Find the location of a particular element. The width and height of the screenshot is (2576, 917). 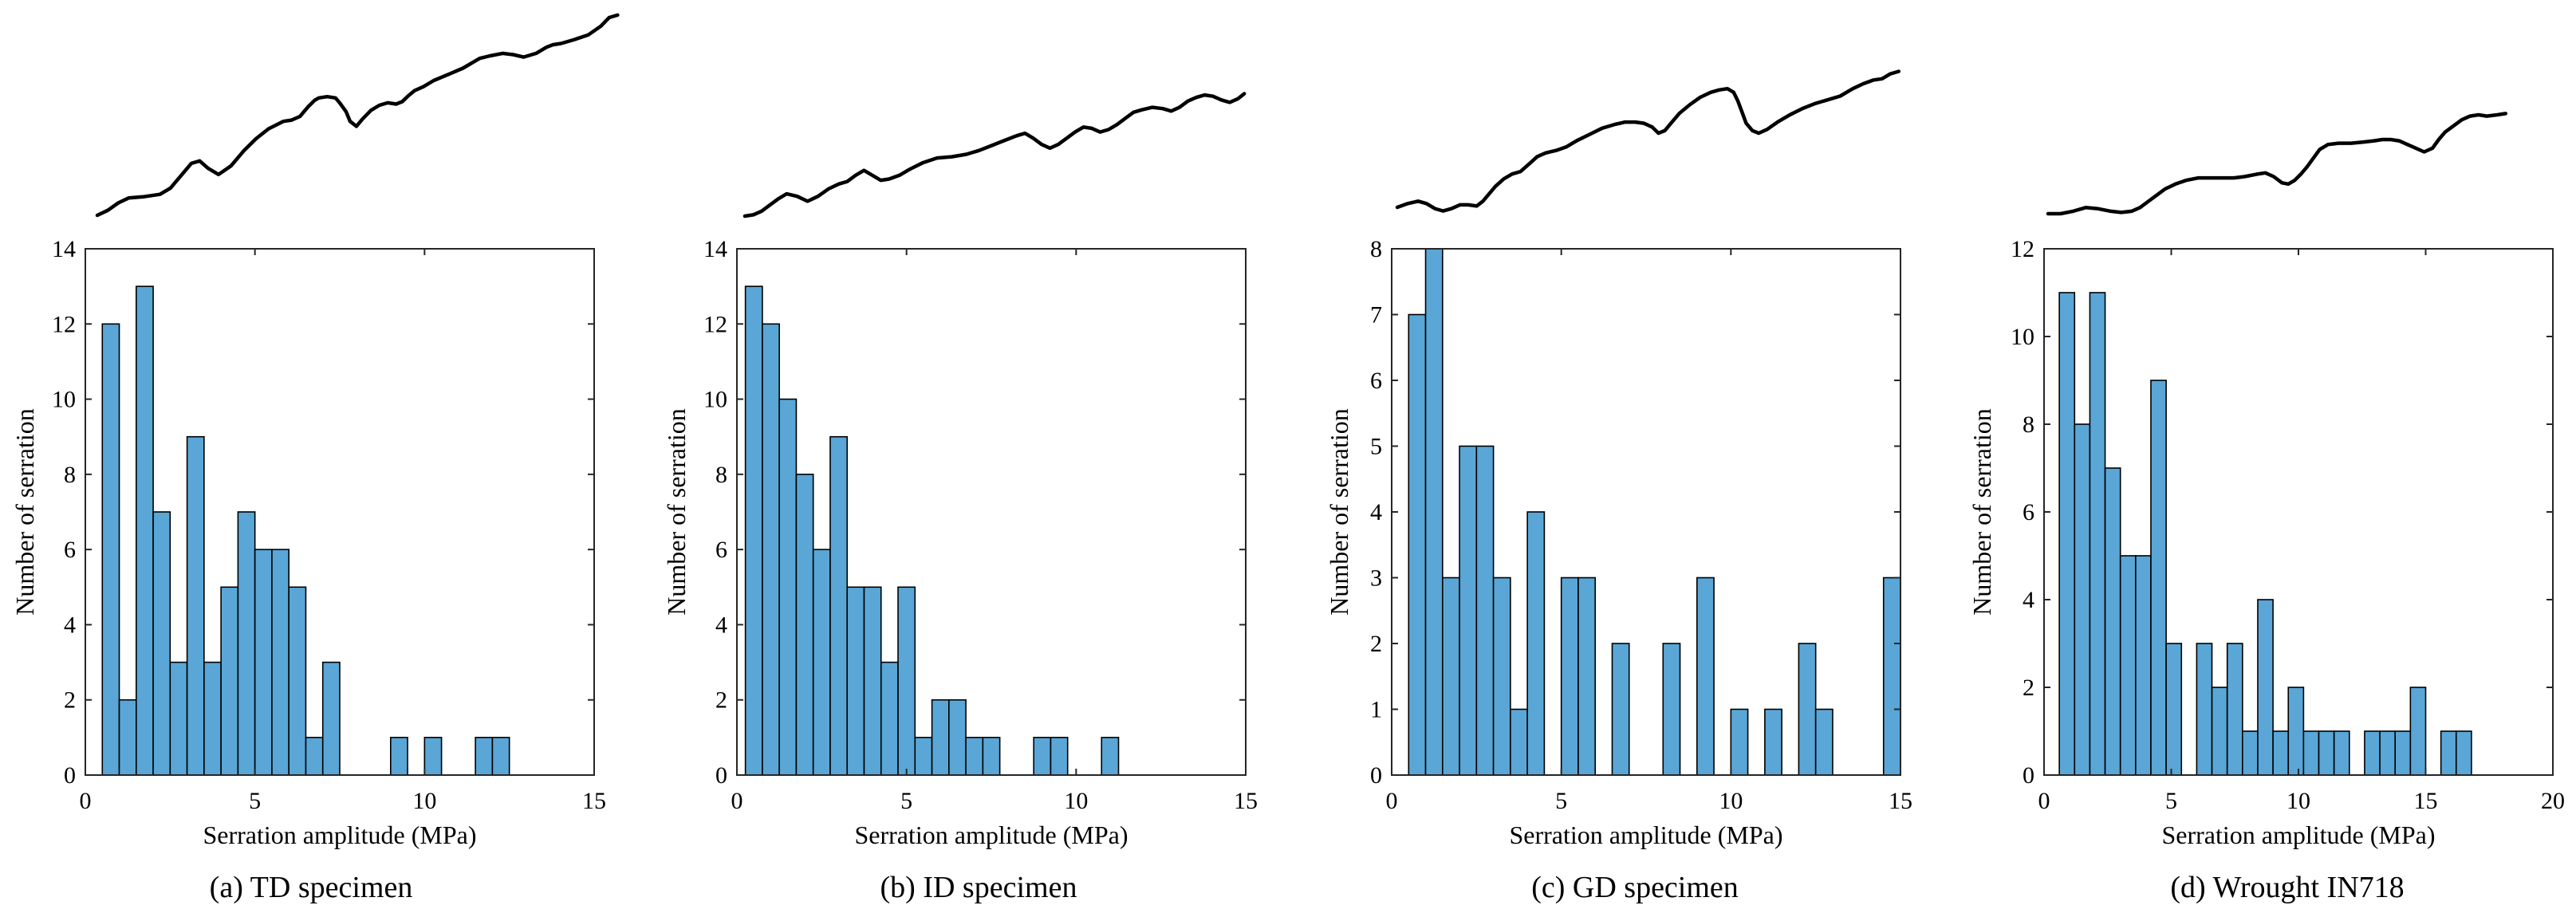

y-tick-label: 3 is located at coordinates (1376, 579).